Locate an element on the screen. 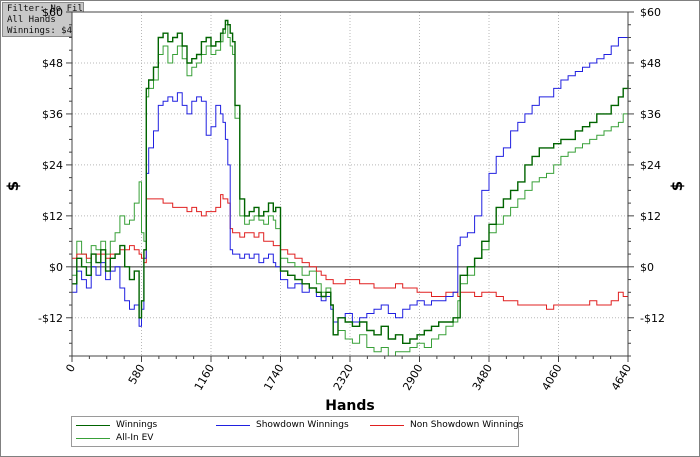 This screenshot has height=457, width=700. legend-label: Non Showdown Winnings is located at coordinates (467, 425).